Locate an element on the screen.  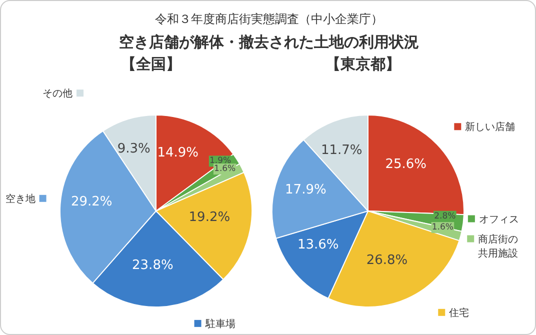
data-label: 19.2% is located at coordinates (209, 217).